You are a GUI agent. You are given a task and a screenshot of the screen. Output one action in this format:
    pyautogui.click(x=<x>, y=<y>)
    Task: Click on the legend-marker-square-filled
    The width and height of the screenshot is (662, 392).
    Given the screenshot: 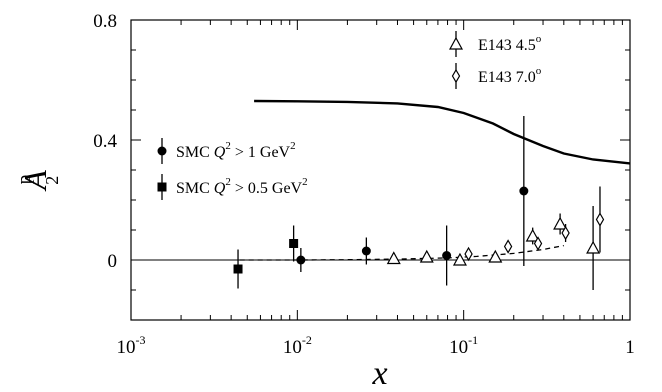 What is the action you would take?
    pyautogui.click(x=162, y=187)
    